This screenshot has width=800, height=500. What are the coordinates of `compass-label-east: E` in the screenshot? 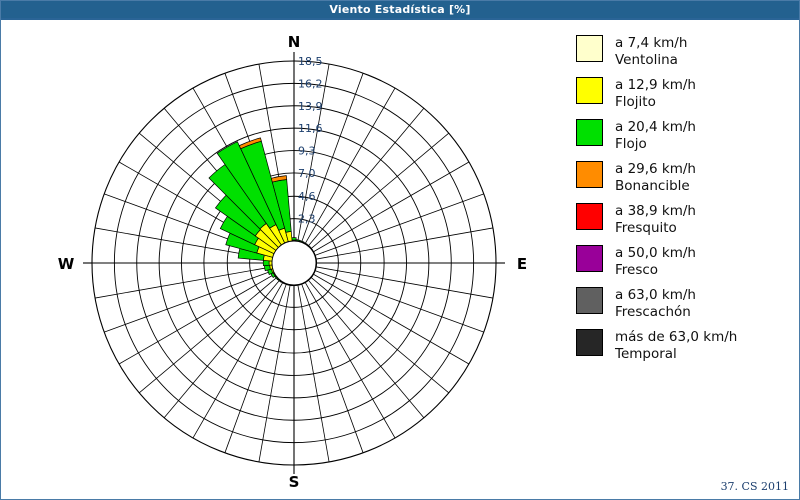 It's located at (522, 264).